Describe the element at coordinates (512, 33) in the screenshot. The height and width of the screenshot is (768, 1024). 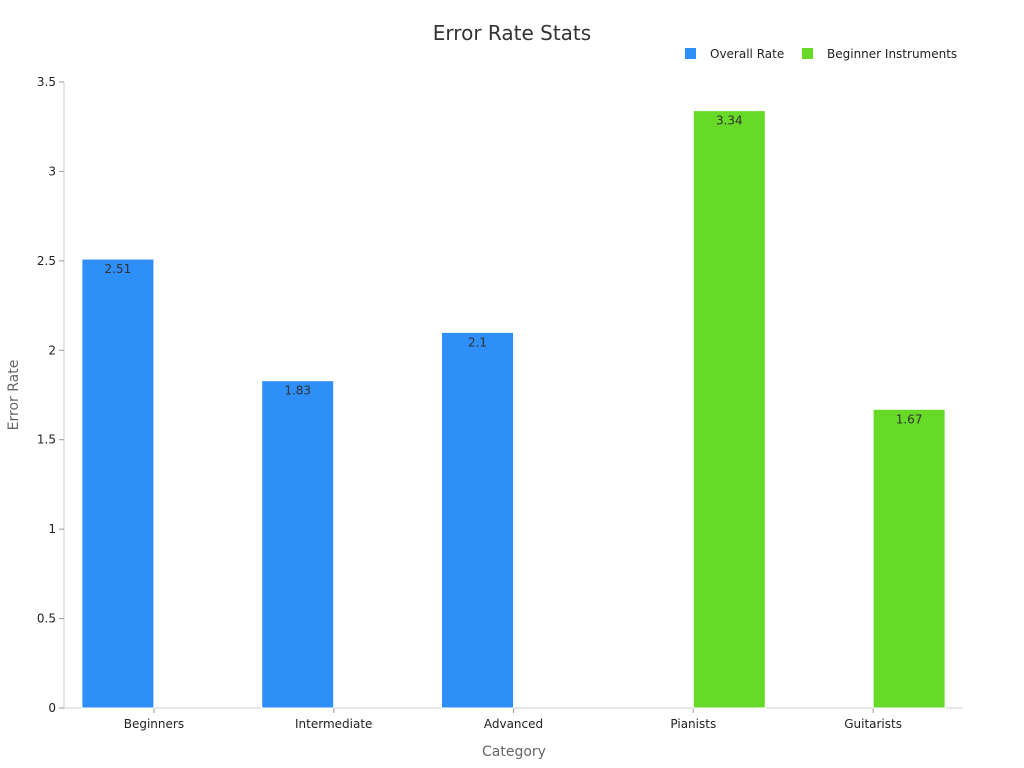
I see `chart-title: Error Rate Stats` at that location.